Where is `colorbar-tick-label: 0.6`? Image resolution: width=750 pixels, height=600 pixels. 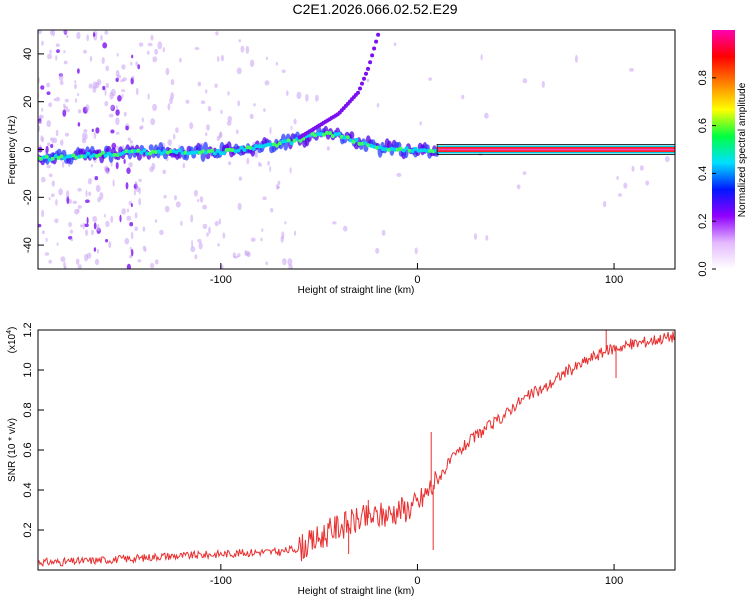 colorbar-tick-label: 0.6 is located at coordinates (703, 125).